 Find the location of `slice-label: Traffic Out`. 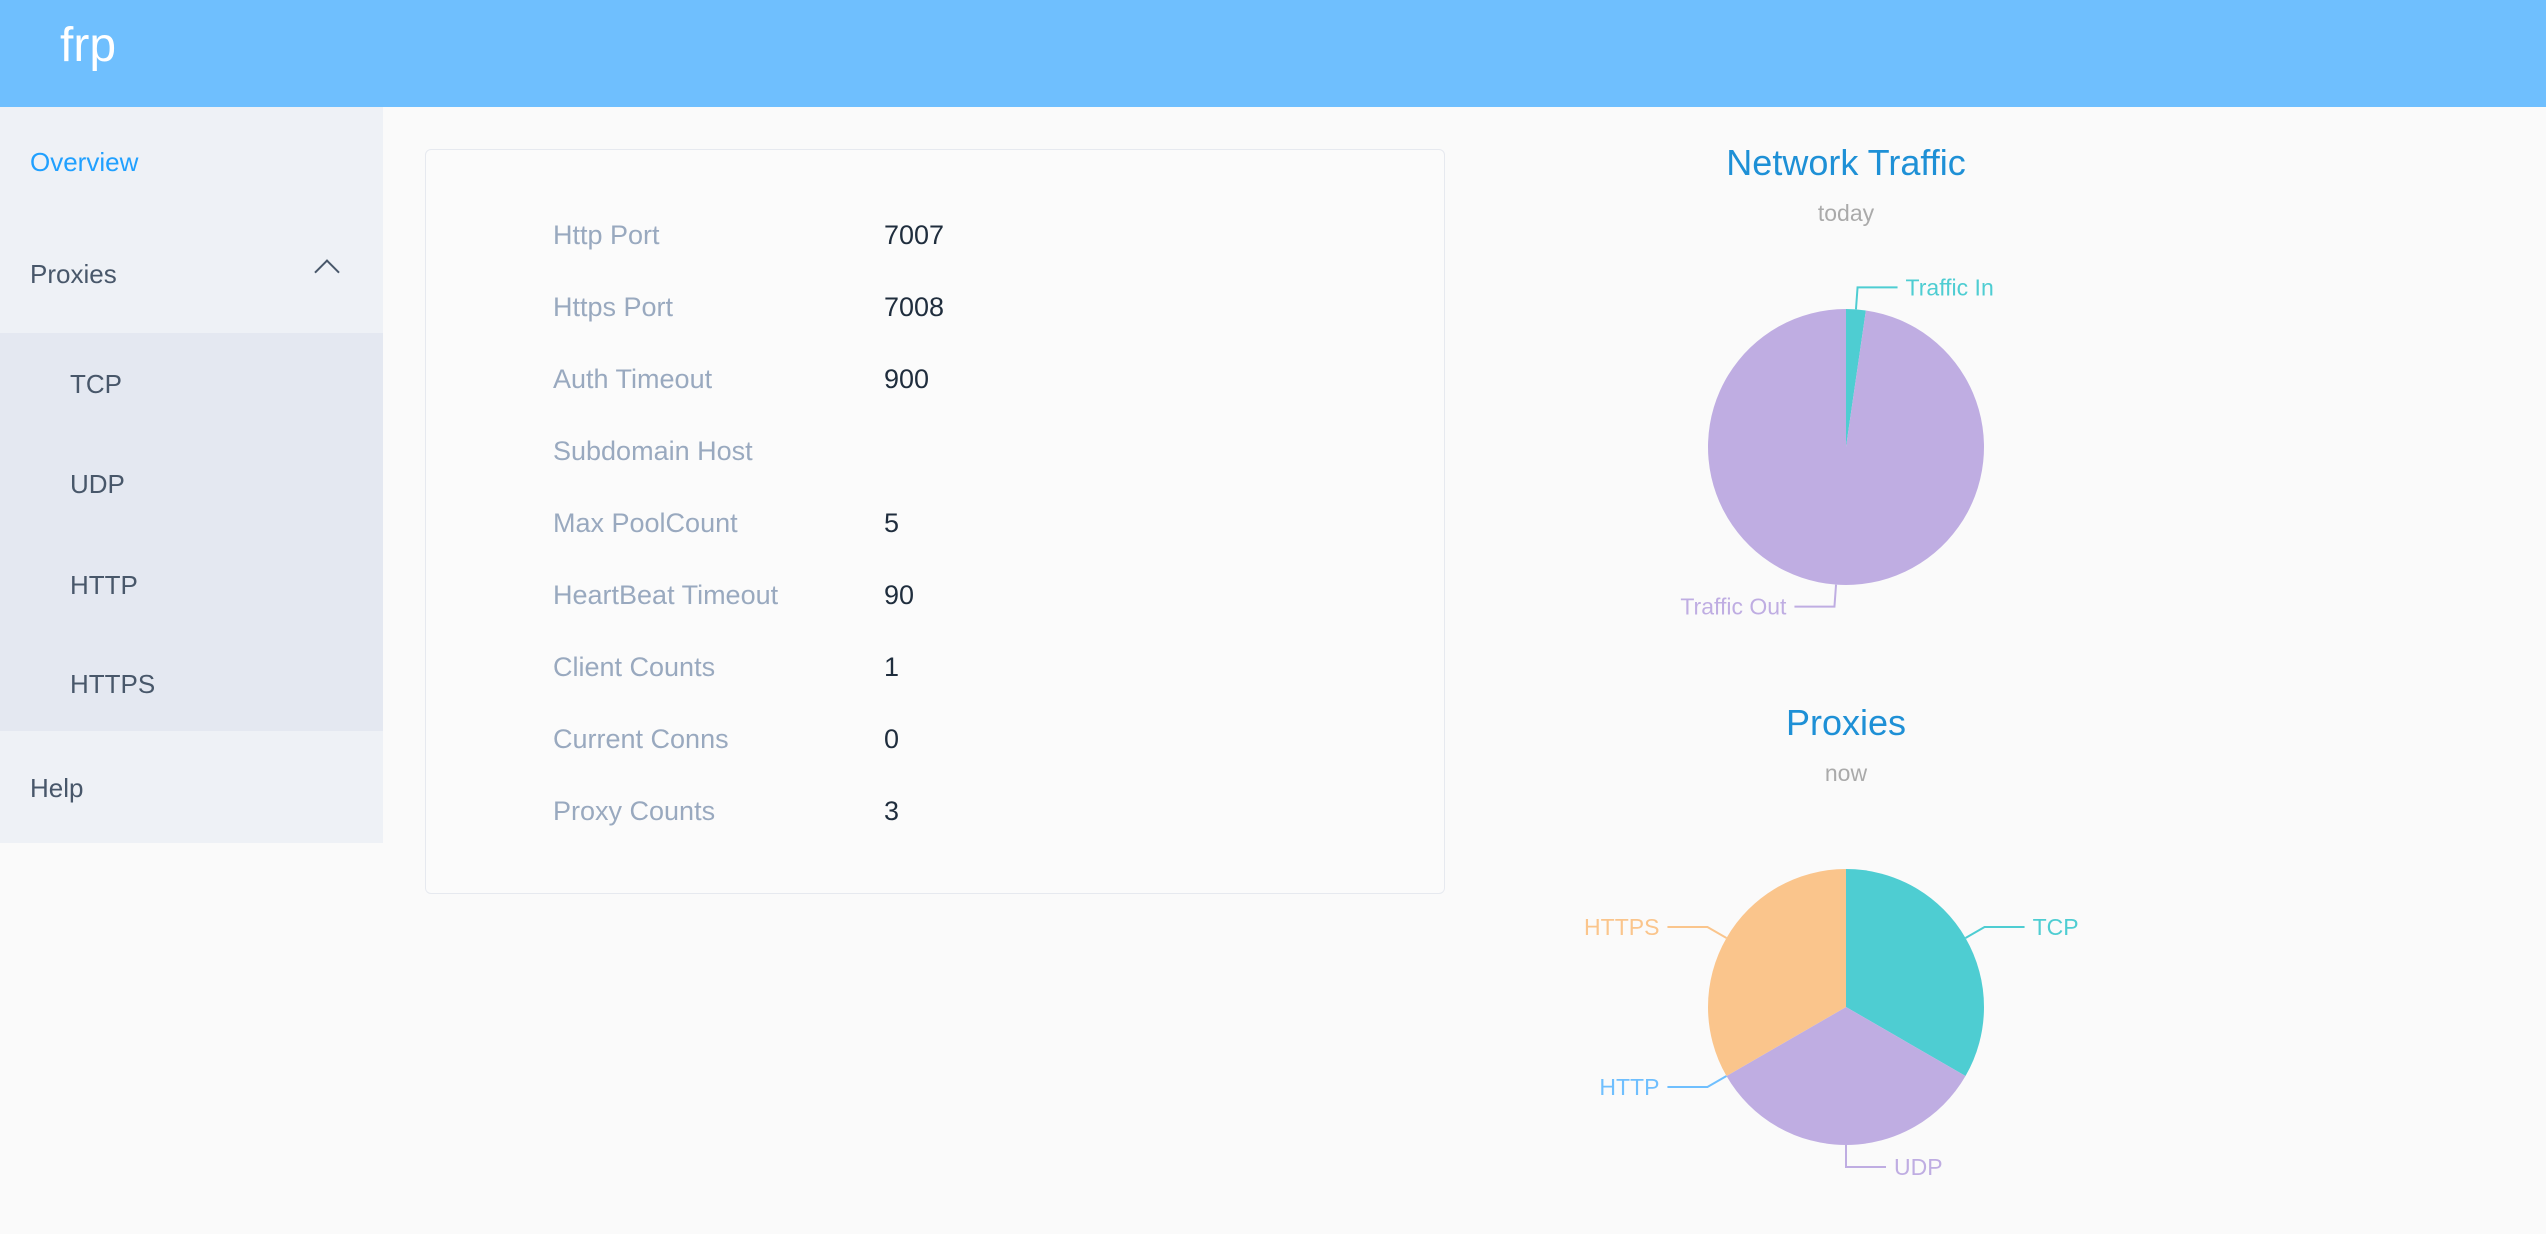

slice-label: Traffic Out is located at coordinates (1733, 607).